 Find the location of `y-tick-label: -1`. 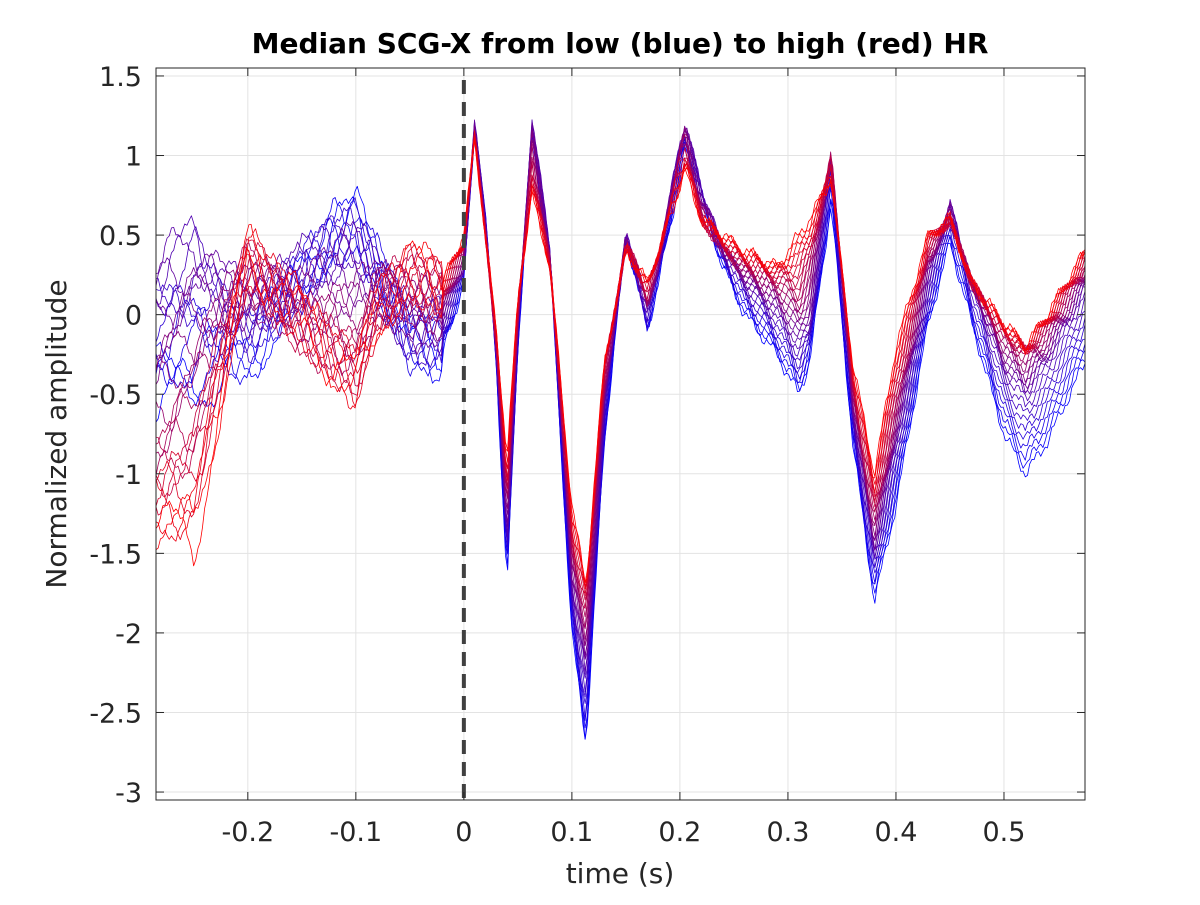

y-tick-label: -1 is located at coordinates (128, 475).